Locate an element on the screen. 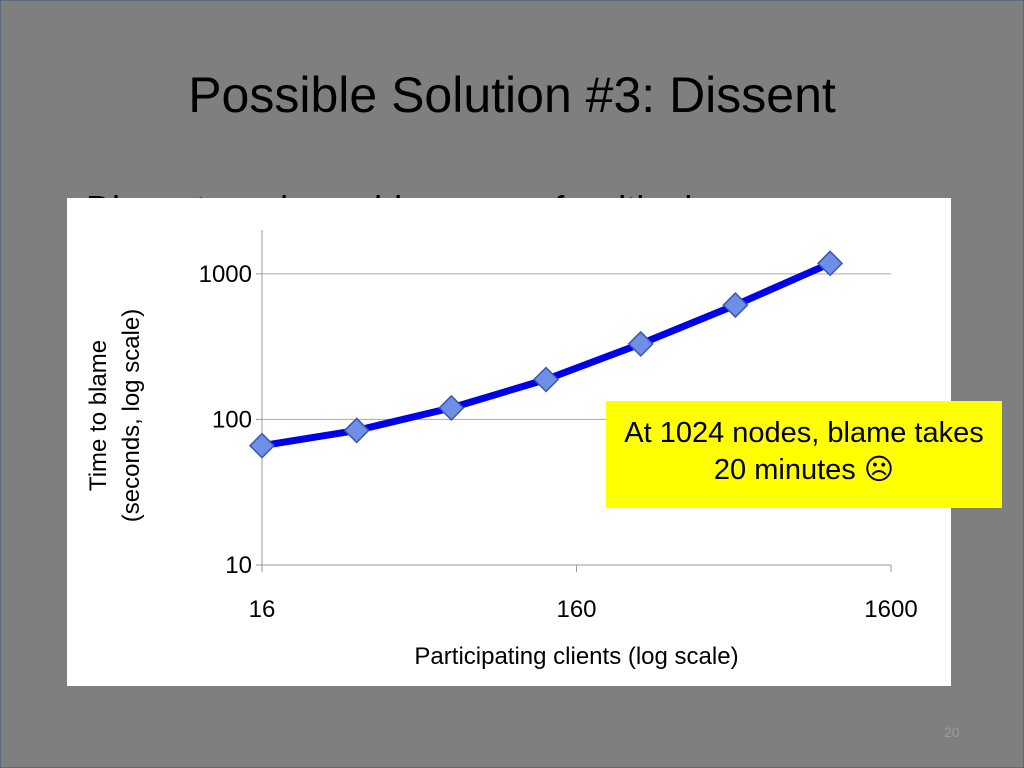  y-axis-label: Time to blame (seconds, log scale) is located at coordinates (115, 415).